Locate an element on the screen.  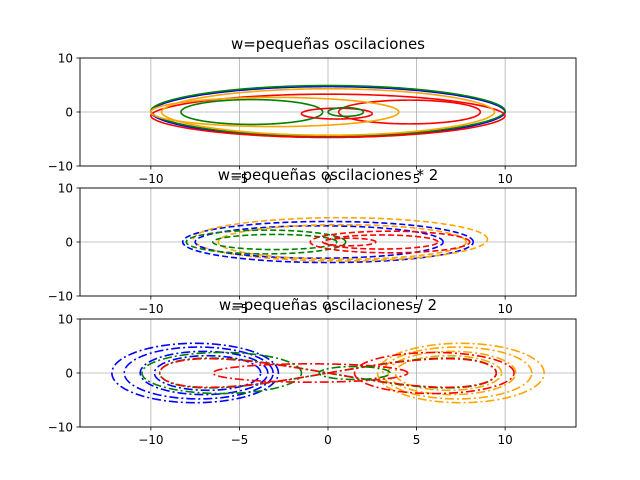
subplot-1-data is located at coordinates (328, 111).